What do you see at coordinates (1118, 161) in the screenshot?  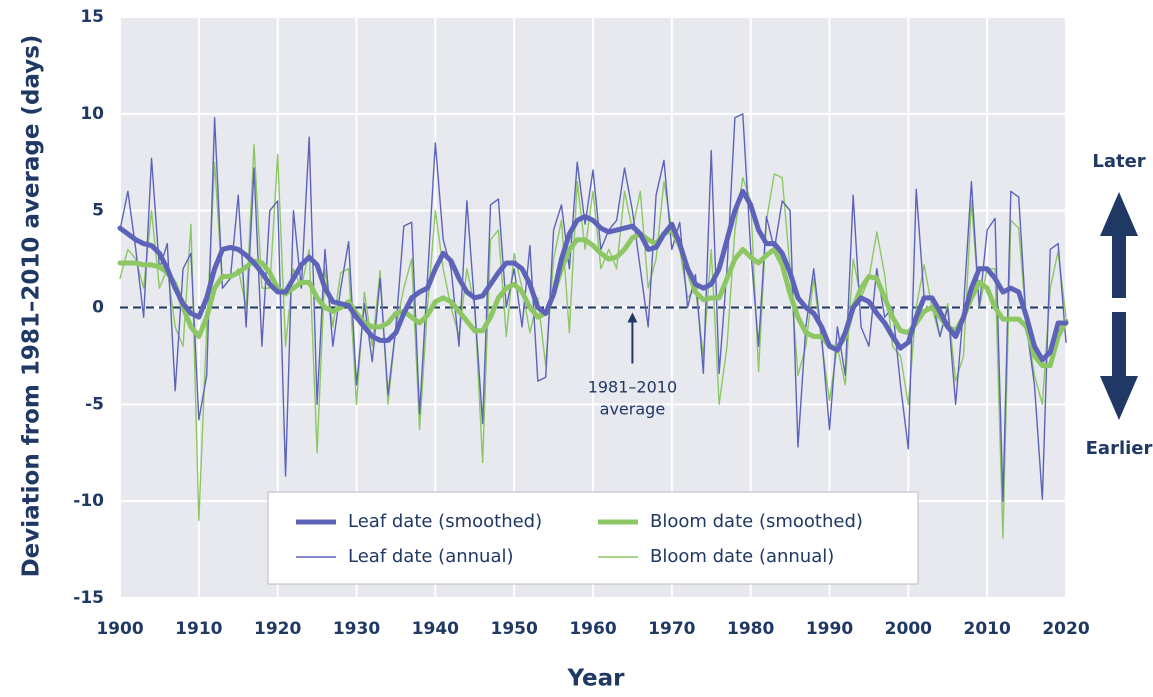 I see `direction-up-label: Later` at bounding box center [1118, 161].